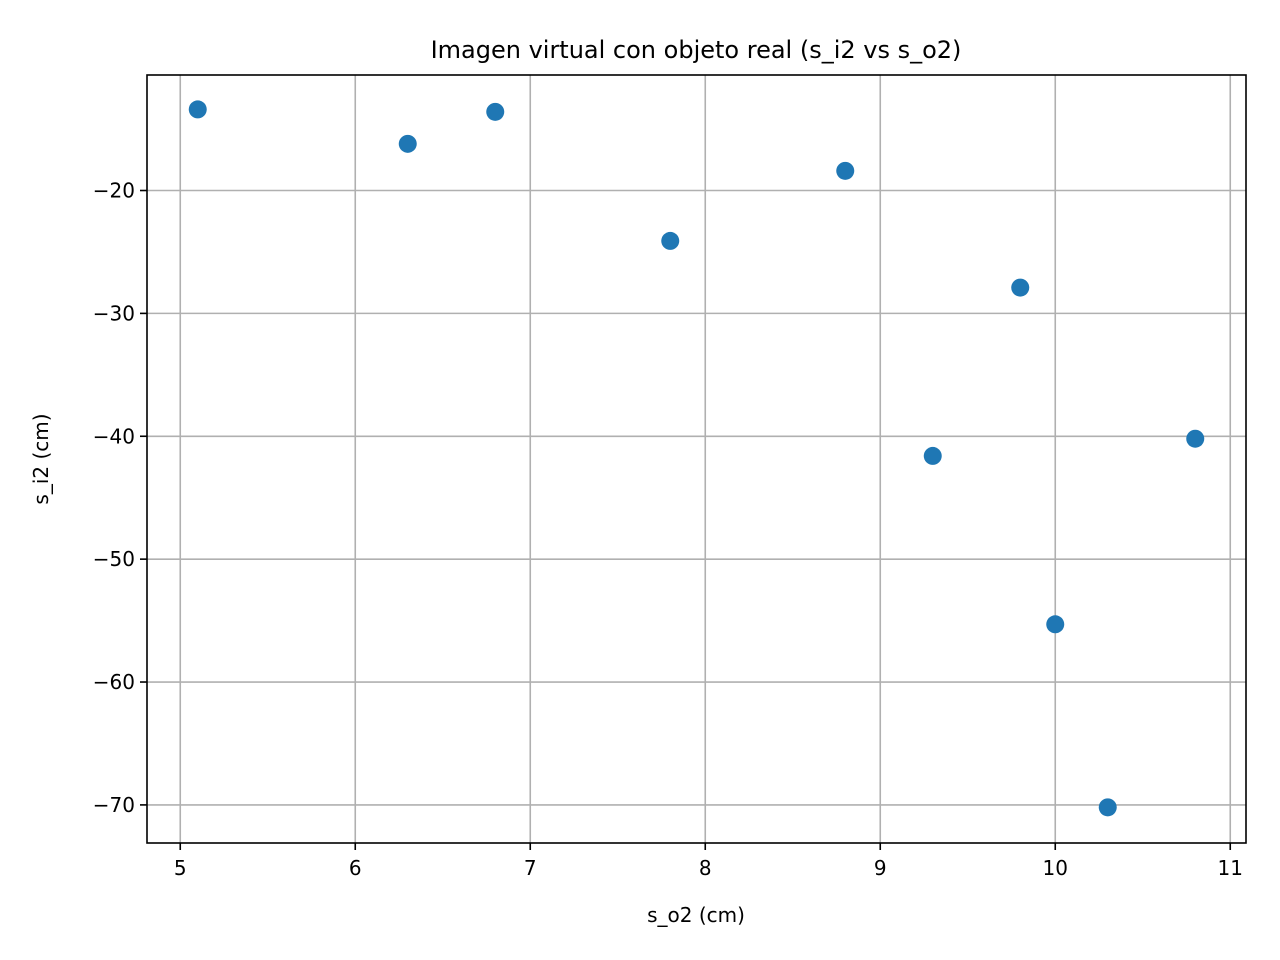 This screenshot has width=1280, height=960. Describe the element at coordinates (1230, 868) in the screenshot. I see `x-tick-label: 11` at that location.